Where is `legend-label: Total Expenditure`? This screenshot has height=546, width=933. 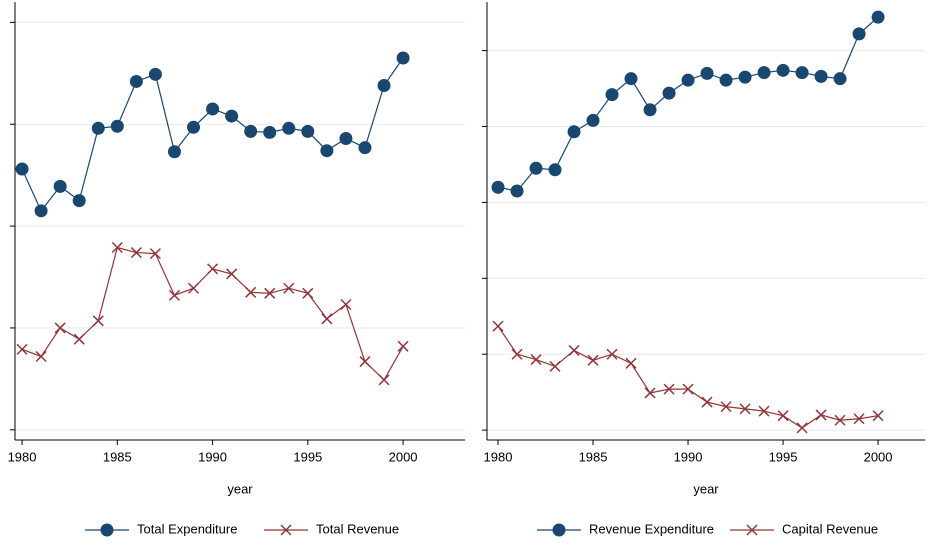
legend-label: Total Expenditure is located at coordinates (187, 528).